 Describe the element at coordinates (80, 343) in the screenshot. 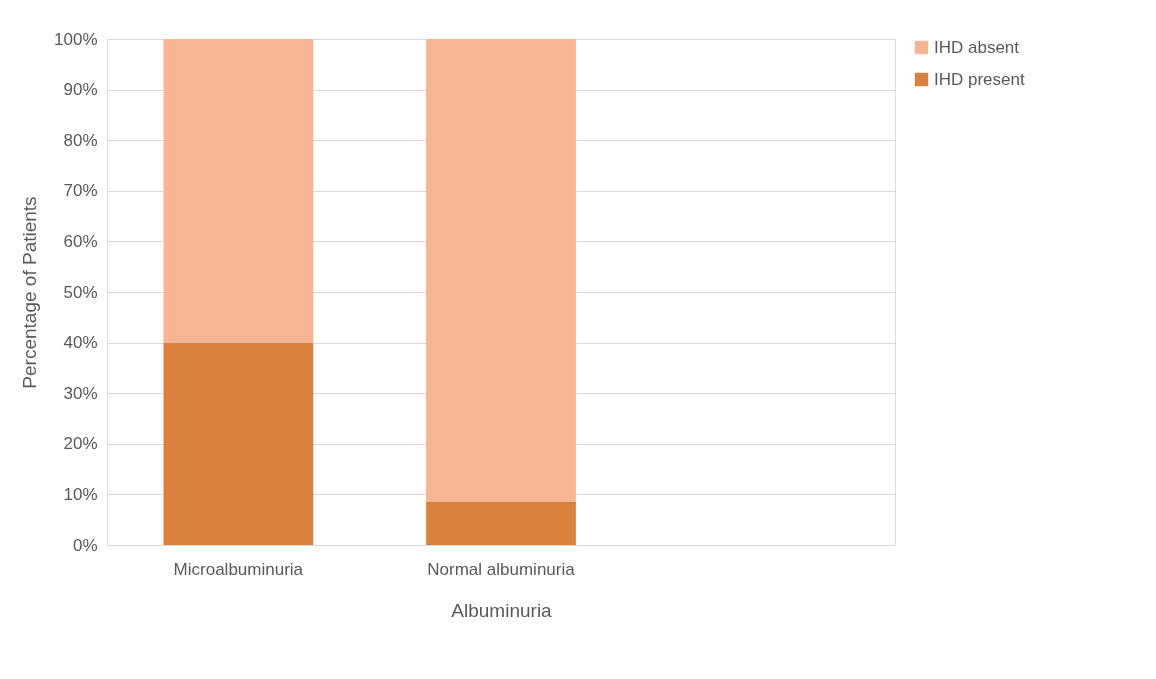

I see `y-tick-label: 40%` at that location.